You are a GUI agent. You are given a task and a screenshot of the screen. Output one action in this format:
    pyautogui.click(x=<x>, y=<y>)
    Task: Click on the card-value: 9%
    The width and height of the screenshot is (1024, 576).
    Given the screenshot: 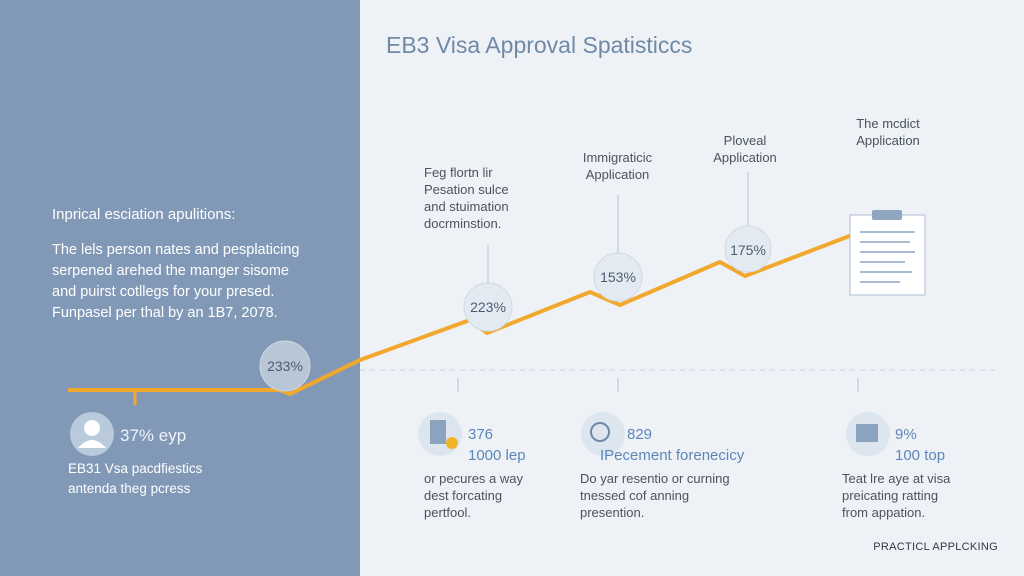 What is the action you would take?
    pyautogui.click(x=906, y=434)
    